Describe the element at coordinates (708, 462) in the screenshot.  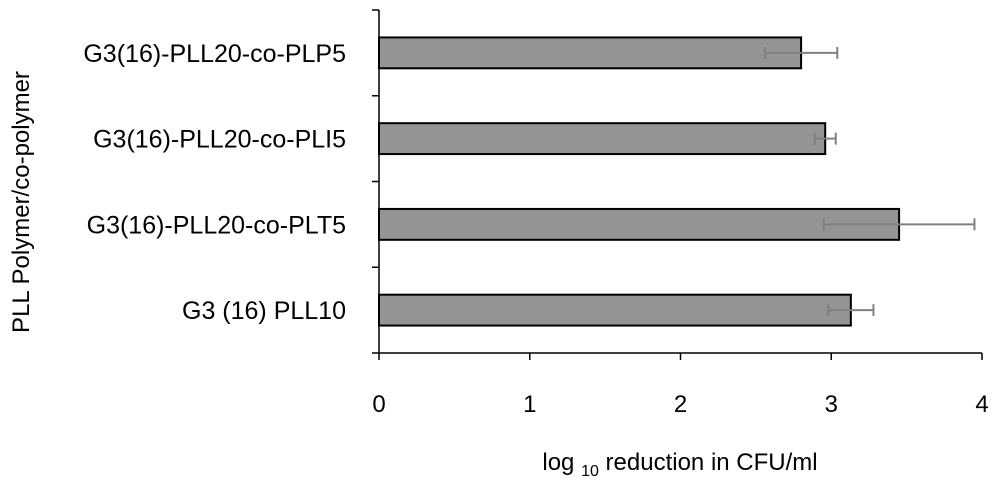
I see `x-axis-title-suffix: reduction in CFU/ml` at that location.